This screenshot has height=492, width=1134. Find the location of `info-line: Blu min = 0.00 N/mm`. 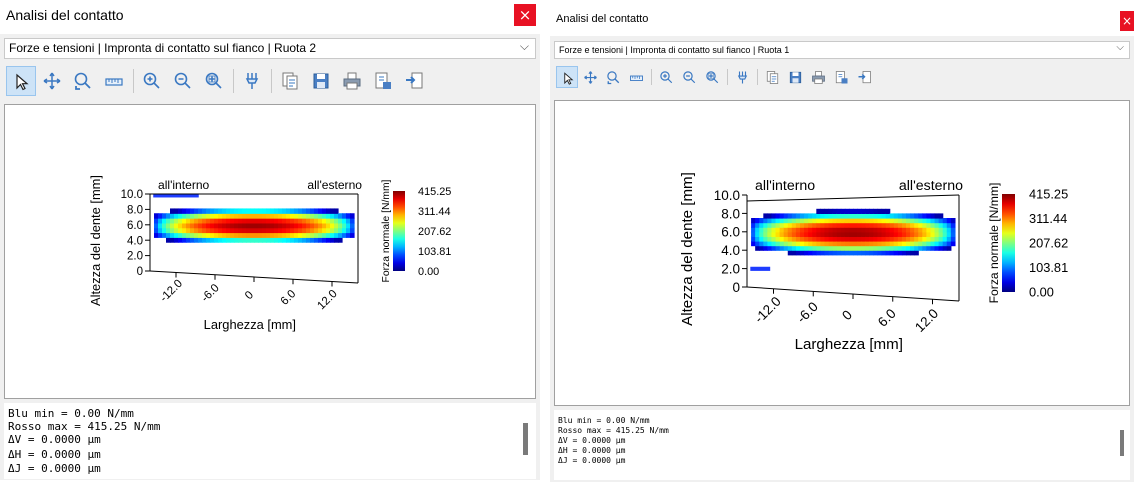

info-line: Blu min = 0.00 N/mm is located at coordinates (604, 420).